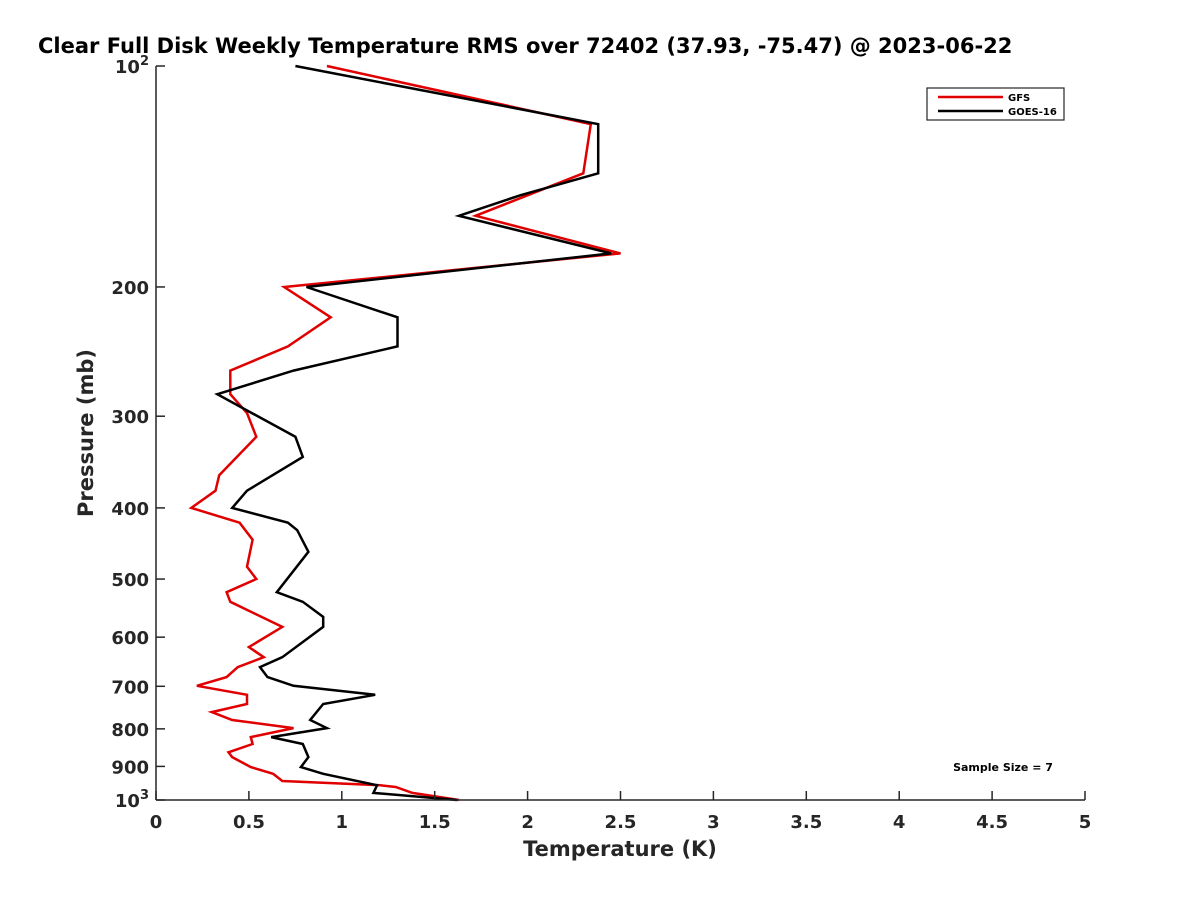  I want to click on x-tick-label: 3, so click(713, 822).